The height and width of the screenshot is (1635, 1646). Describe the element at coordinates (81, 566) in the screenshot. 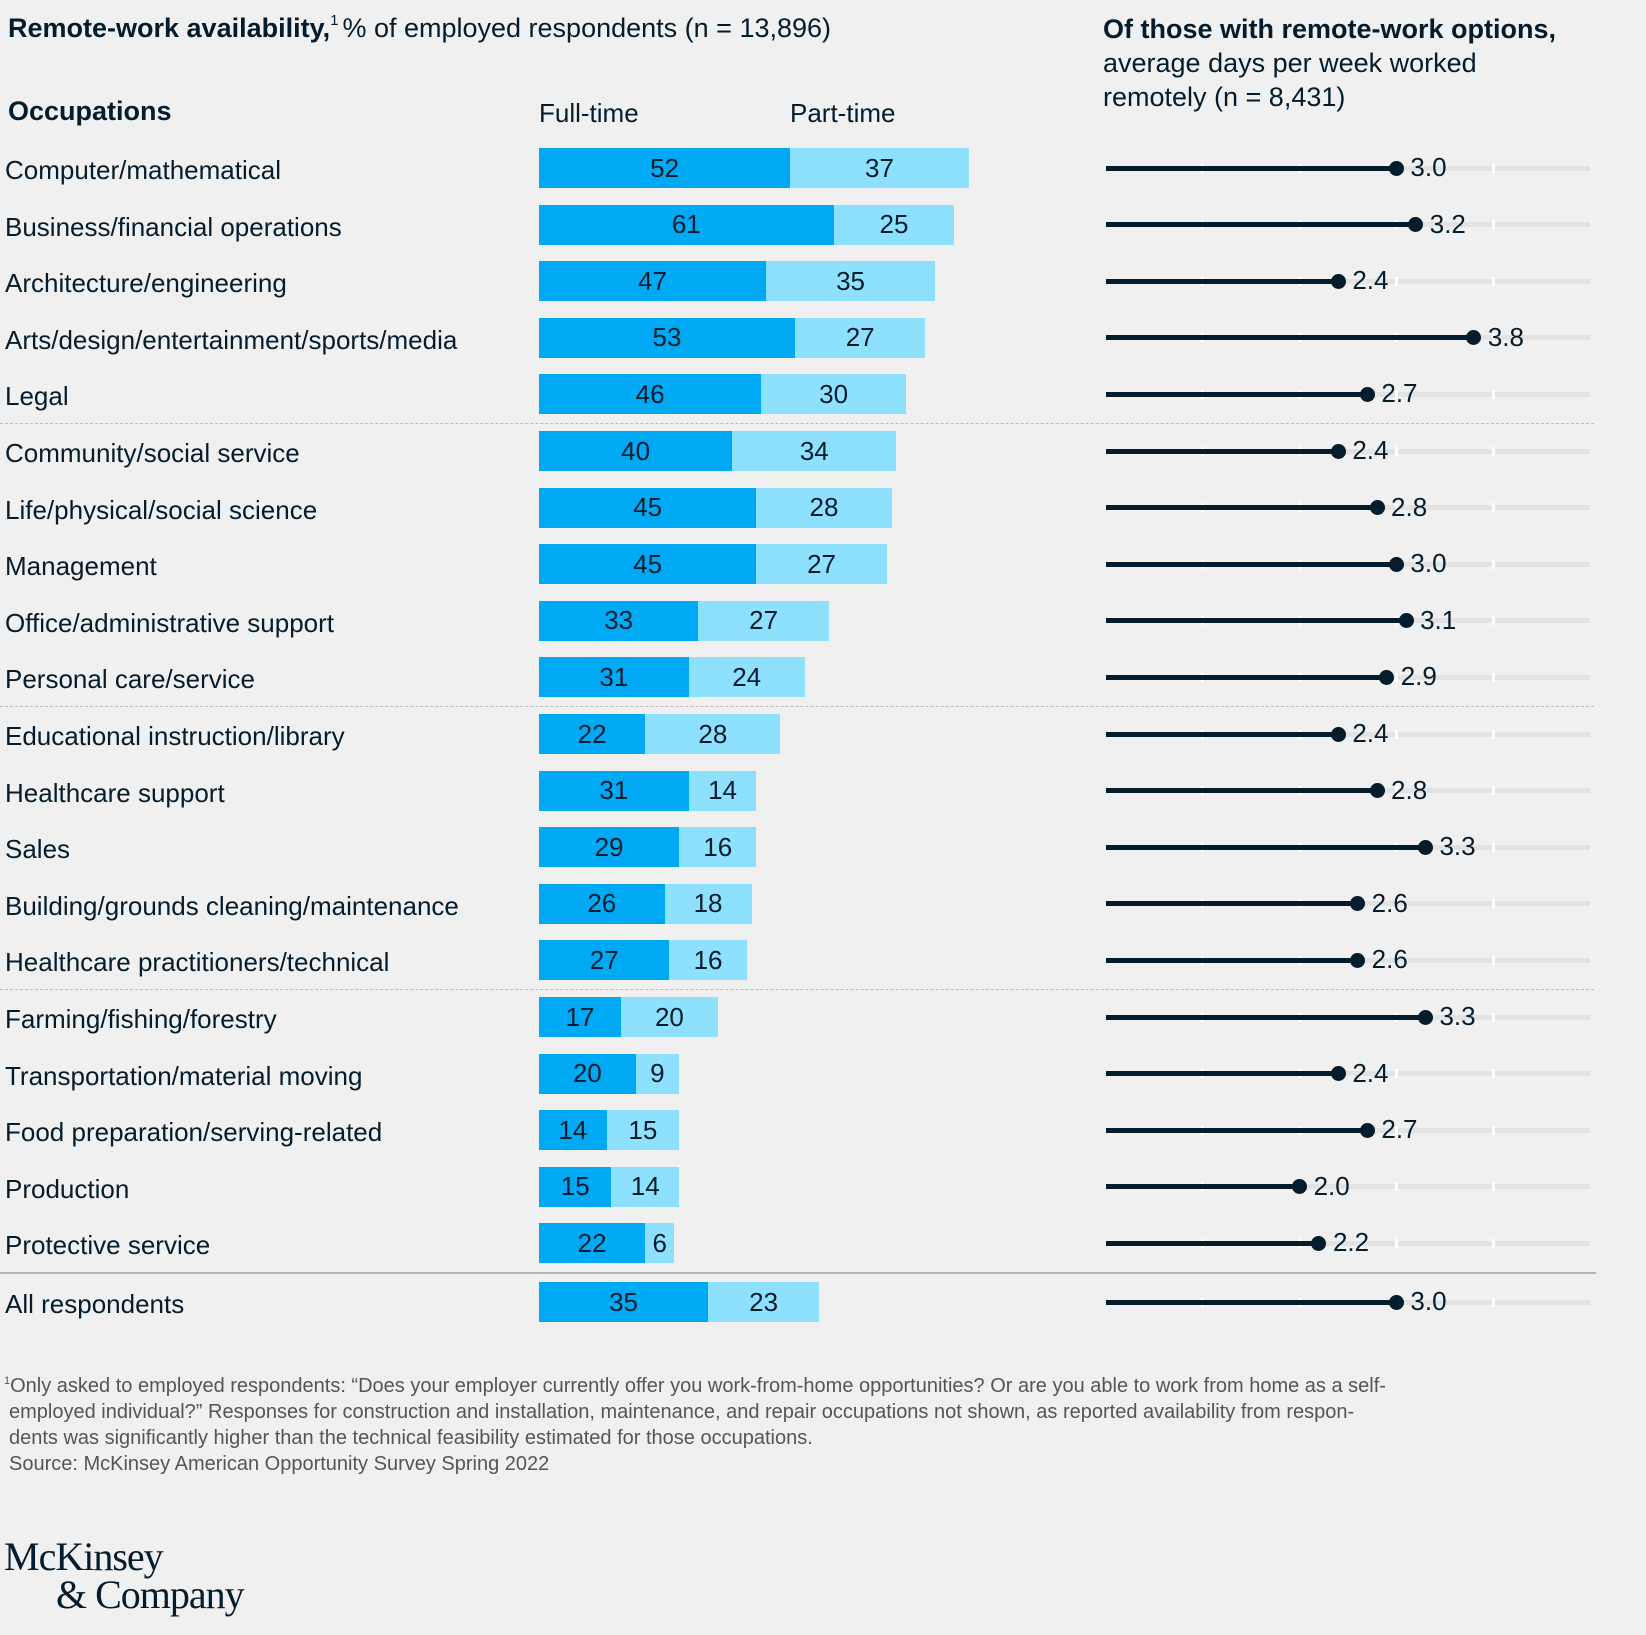

I see `occupation-label: Management` at that location.